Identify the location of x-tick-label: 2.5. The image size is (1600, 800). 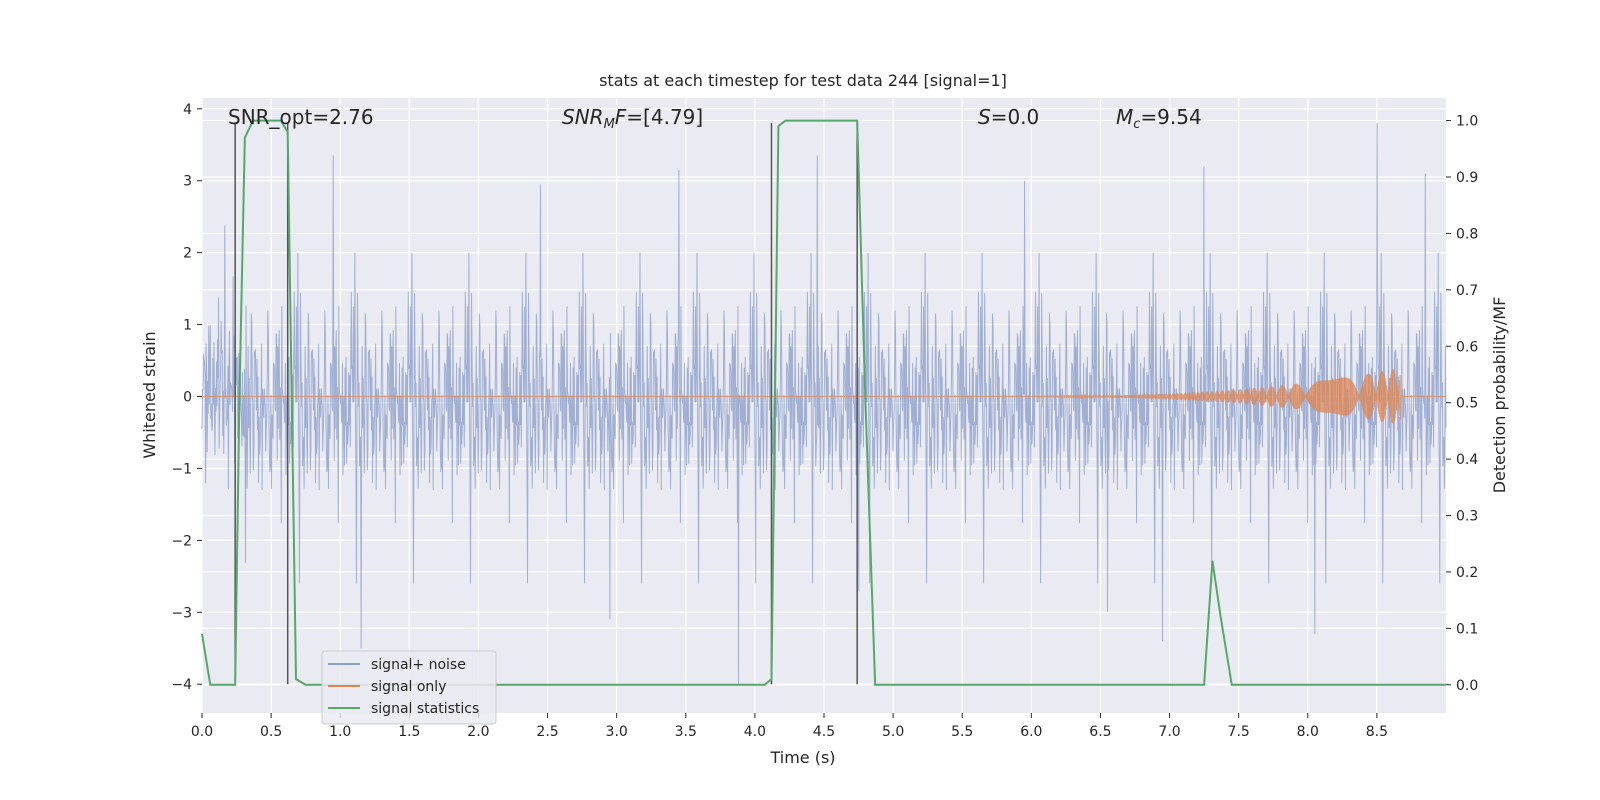
(547, 732).